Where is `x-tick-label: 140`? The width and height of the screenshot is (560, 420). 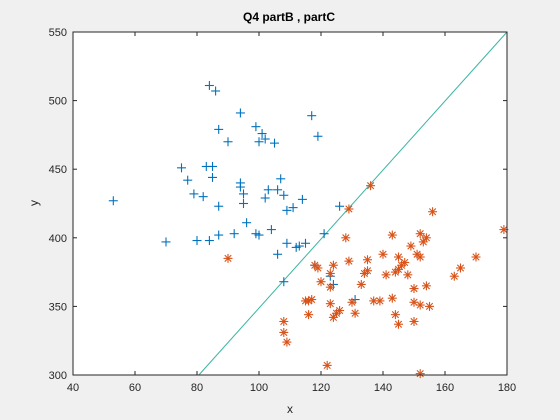
x-tick-label: 140 is located at coordinates (383, 388).